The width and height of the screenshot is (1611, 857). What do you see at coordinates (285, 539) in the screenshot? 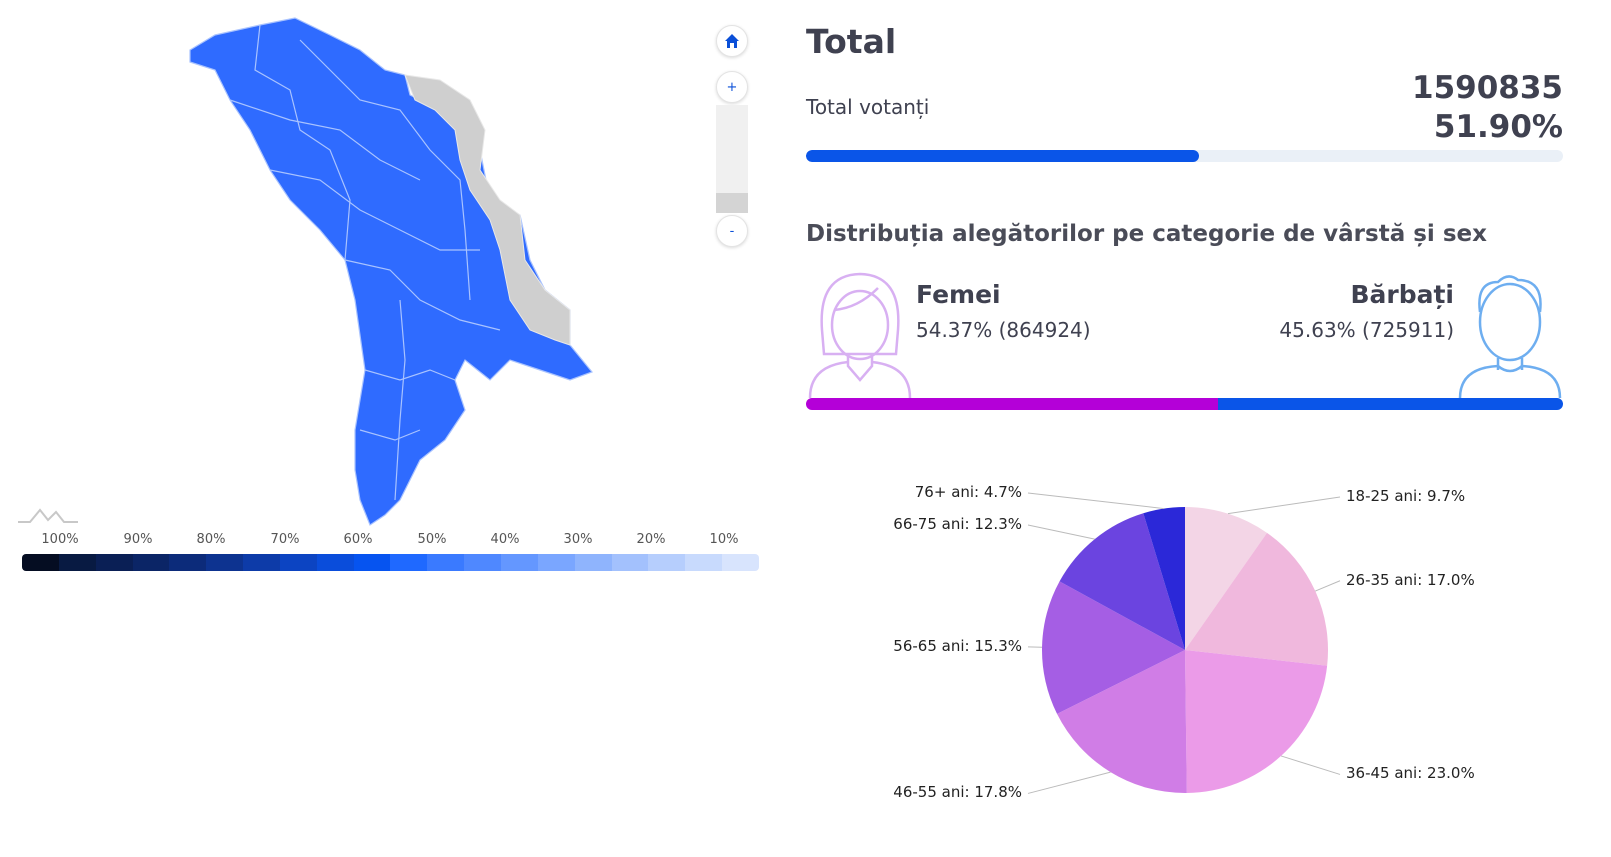
I see `legend-label: 70%` at bounding box center [285, 539].